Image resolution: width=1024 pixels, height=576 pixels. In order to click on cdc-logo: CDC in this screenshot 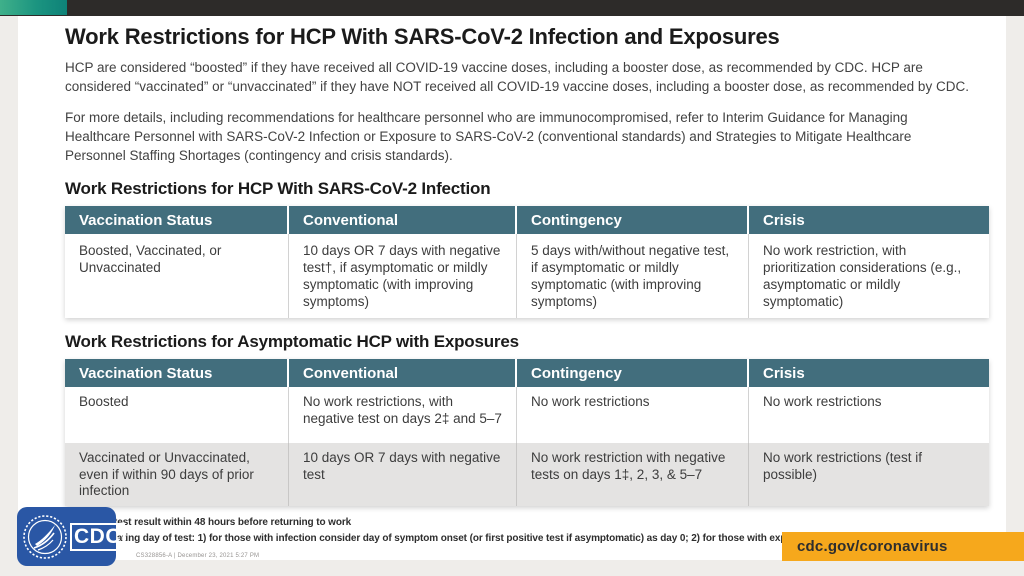, I will do `click(71, 536)`.